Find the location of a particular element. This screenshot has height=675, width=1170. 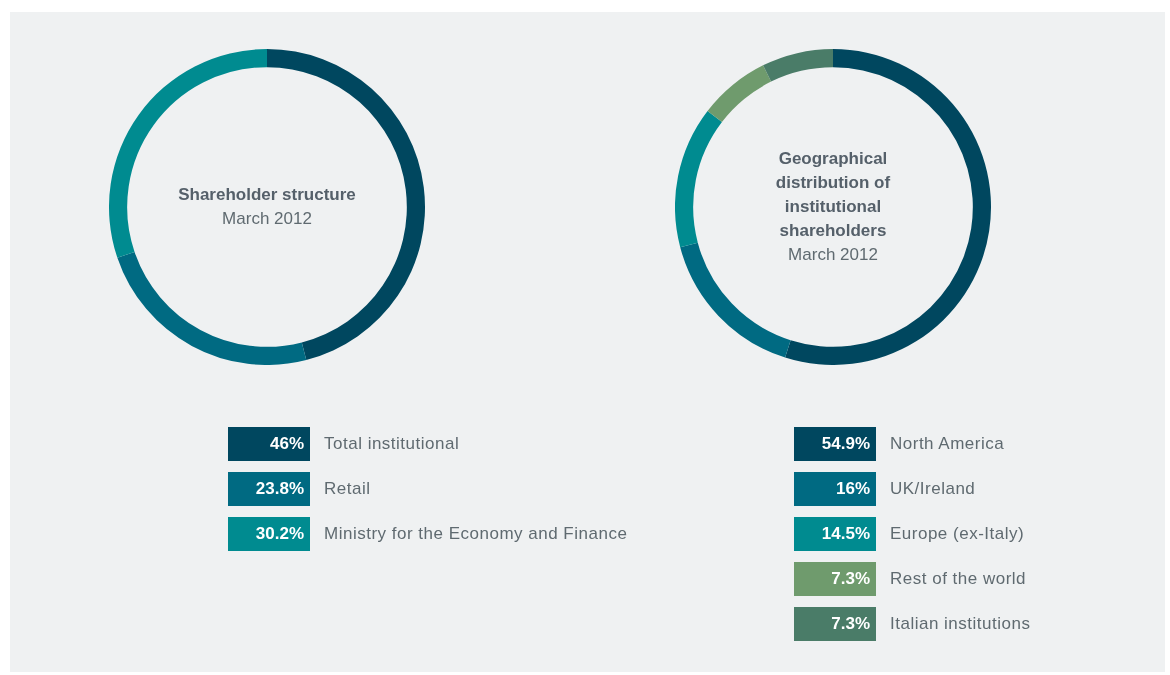

legend-label: Europe (ex-Italy) is located at coordinates (957, 534).